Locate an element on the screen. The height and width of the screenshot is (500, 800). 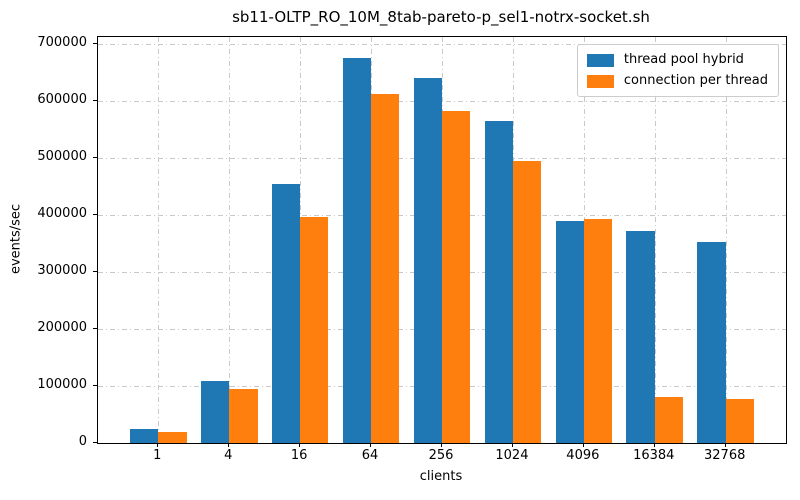
y-tick-label: 400000 is located at coordinates (62, 213).